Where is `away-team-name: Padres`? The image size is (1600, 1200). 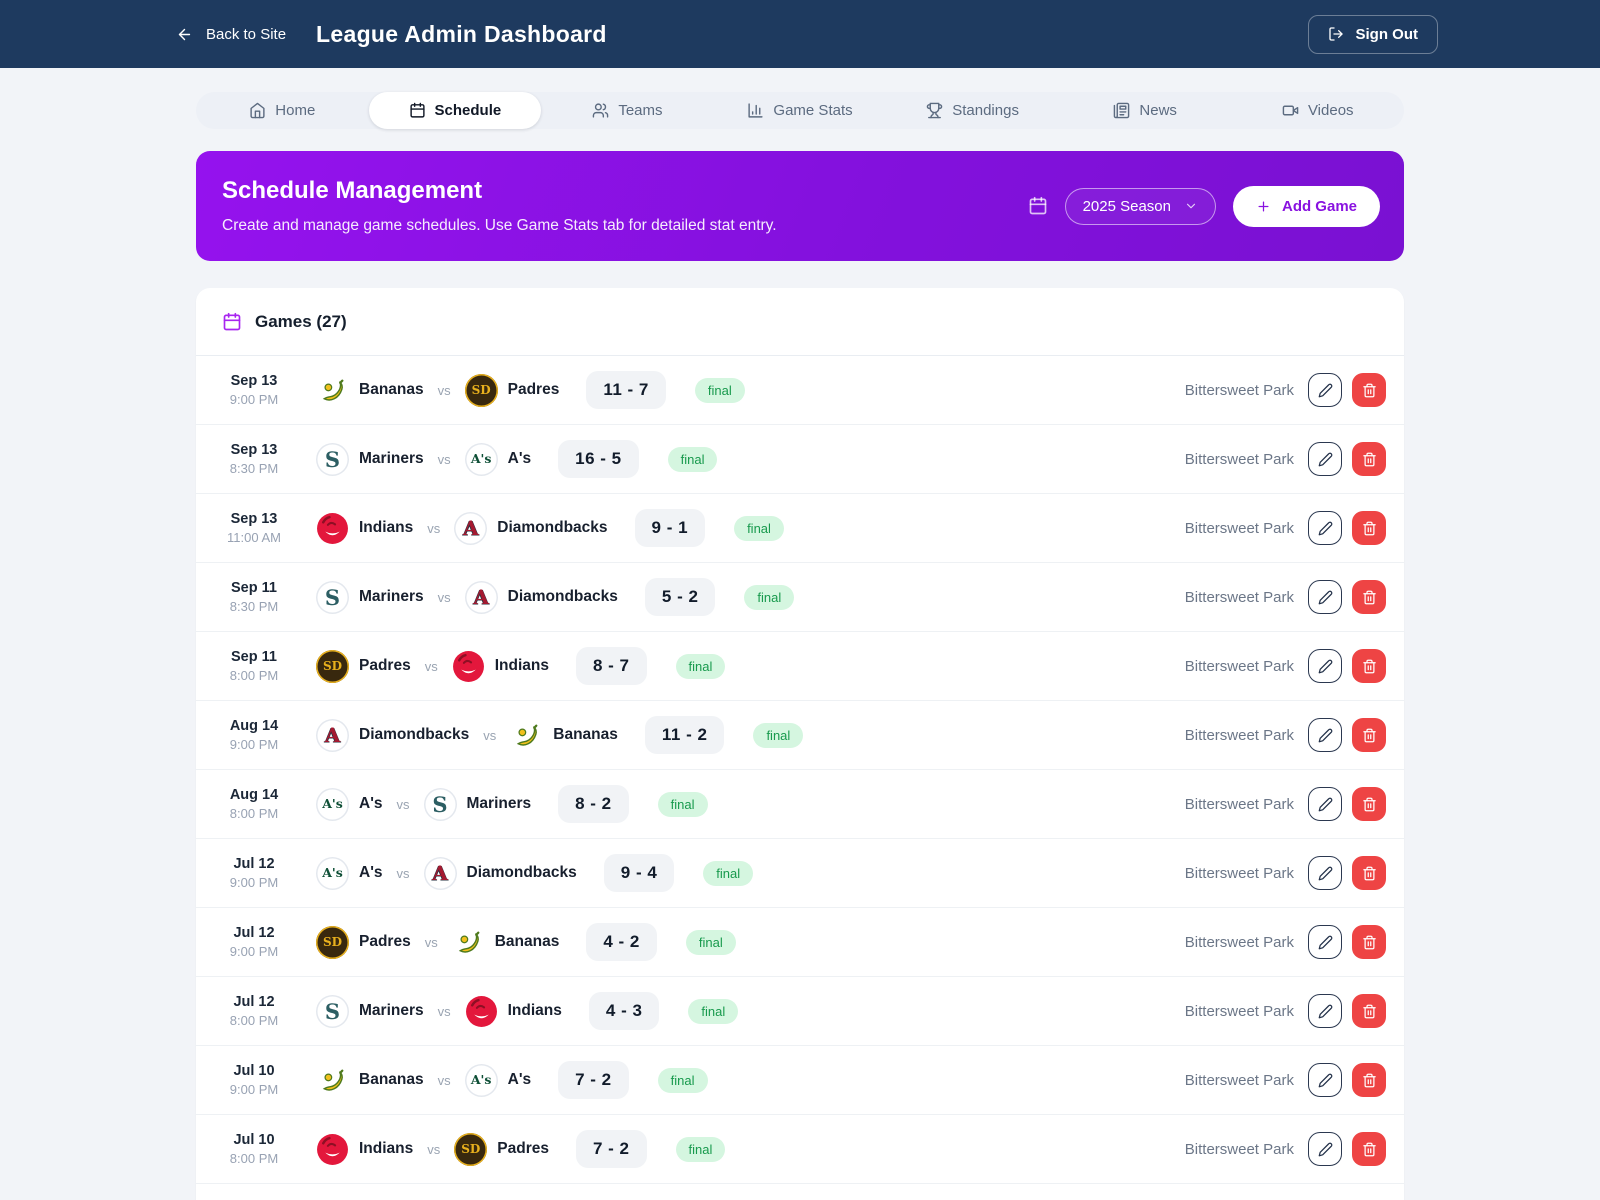
away-team-name: Padres is located at coordinates (523, 1148).